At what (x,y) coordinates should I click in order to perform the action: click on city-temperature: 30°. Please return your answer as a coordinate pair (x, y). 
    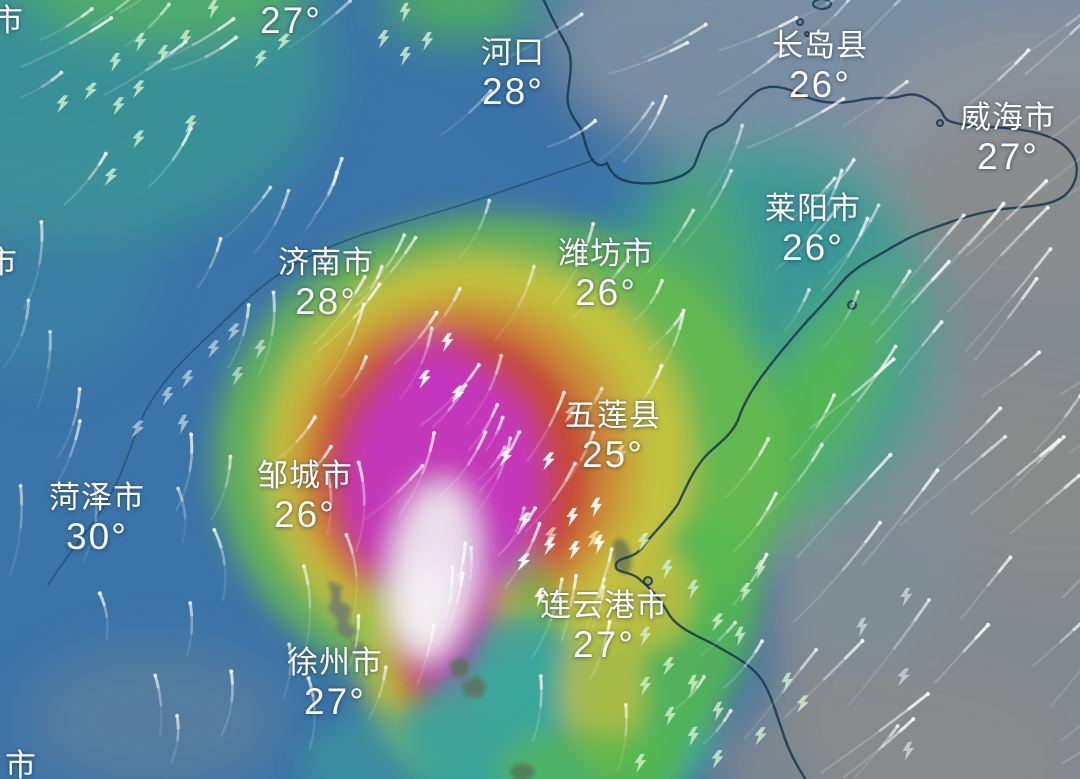
    Looking at the image, I should click on (97, 536).